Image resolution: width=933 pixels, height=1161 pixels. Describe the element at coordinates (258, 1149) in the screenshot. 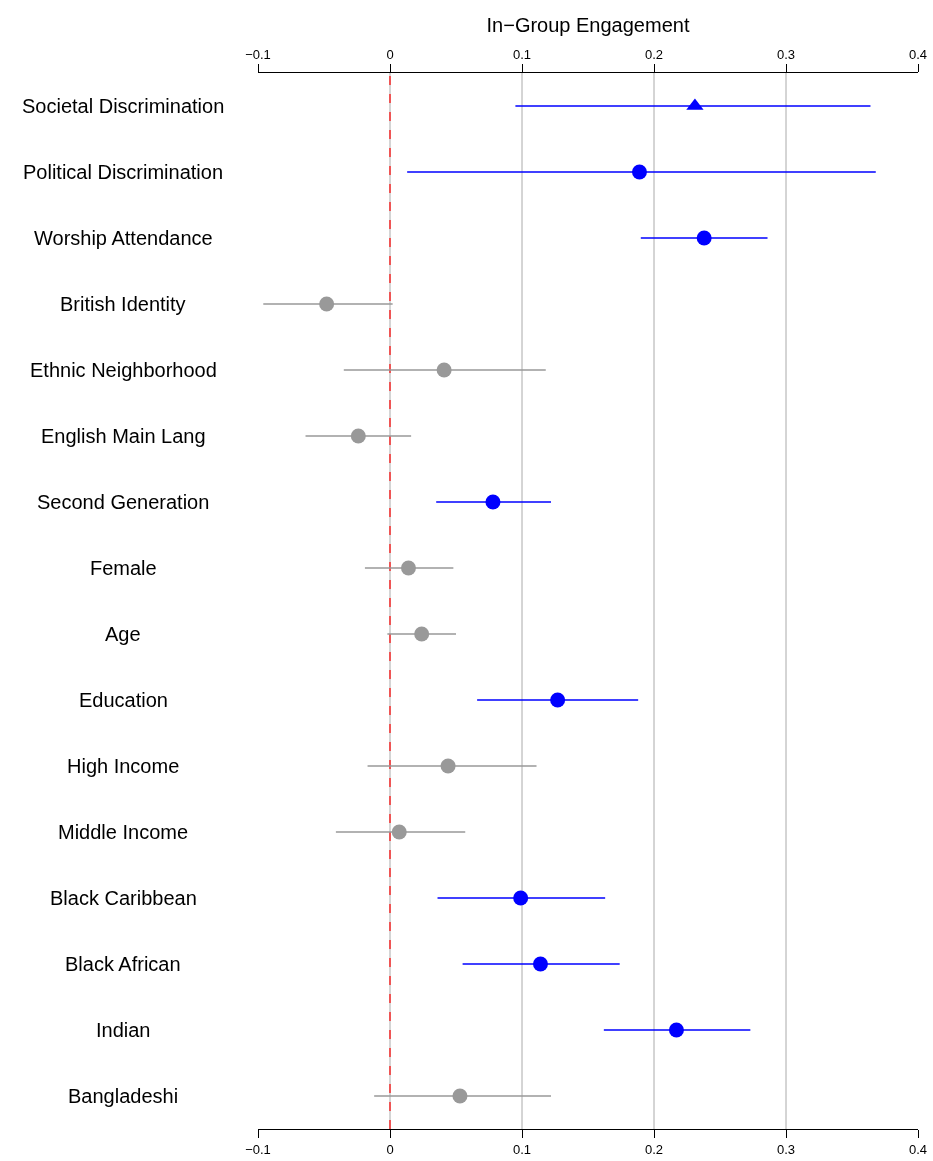

I see `x2-tick-label: −0.1` at that location.